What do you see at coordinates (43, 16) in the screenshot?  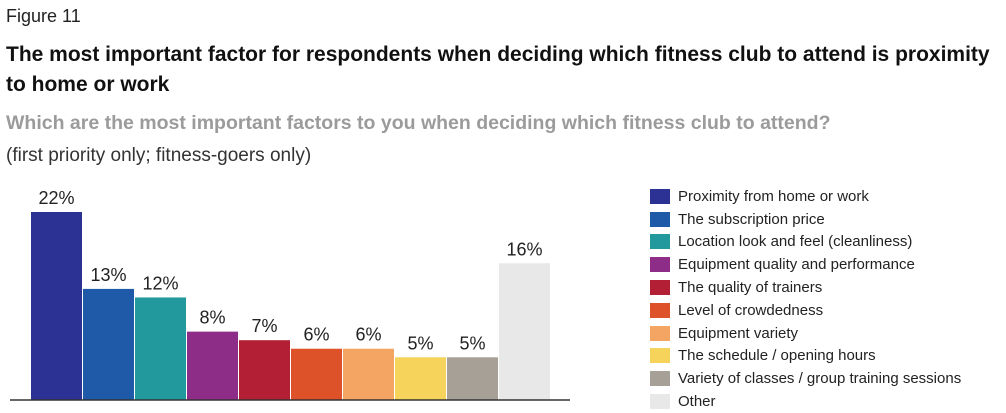 I see `figure-label: Figure 11` at bounding box center [43, 16].